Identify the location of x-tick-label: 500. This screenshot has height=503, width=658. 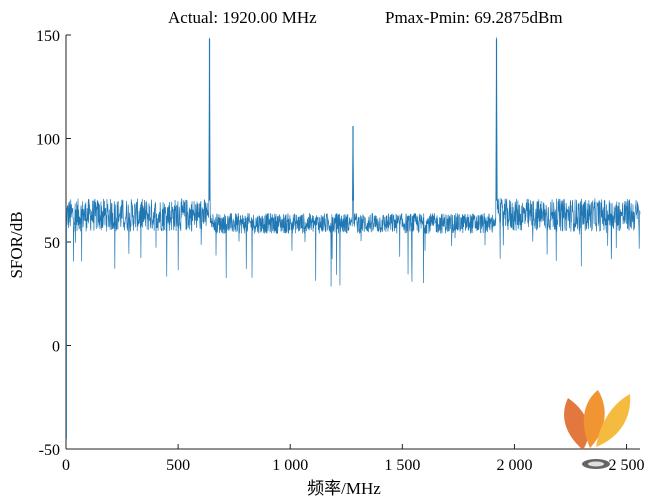
(178, 465).